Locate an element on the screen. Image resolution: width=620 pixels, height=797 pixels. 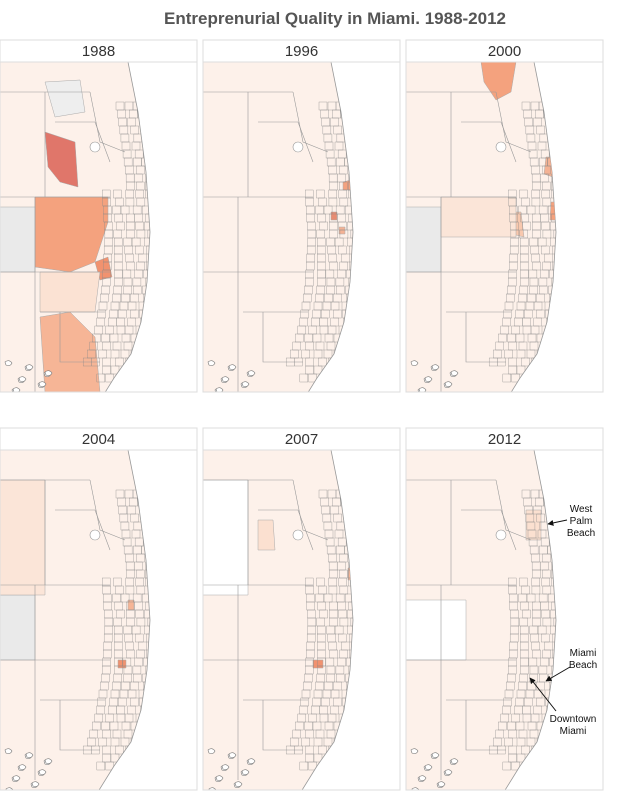
annotation-arrow is located at coordinates (557, 522).